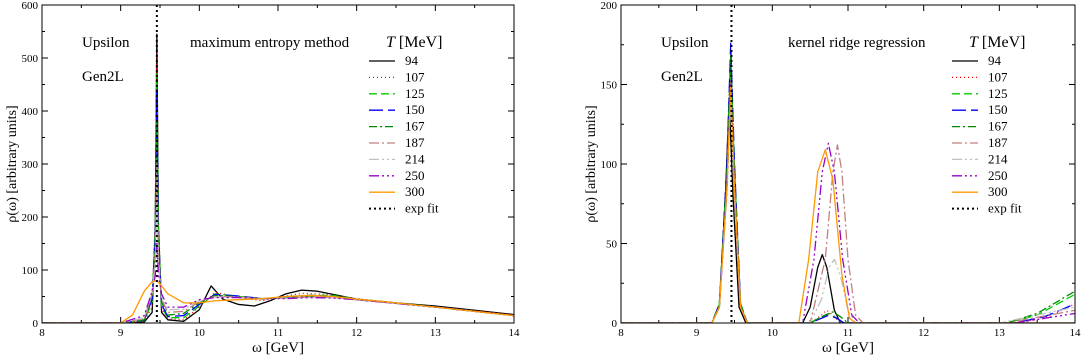  What do you see at coordinates (278, 301) in the screenshot?
I see `series-line-T300` at bounding box center [278, 301].